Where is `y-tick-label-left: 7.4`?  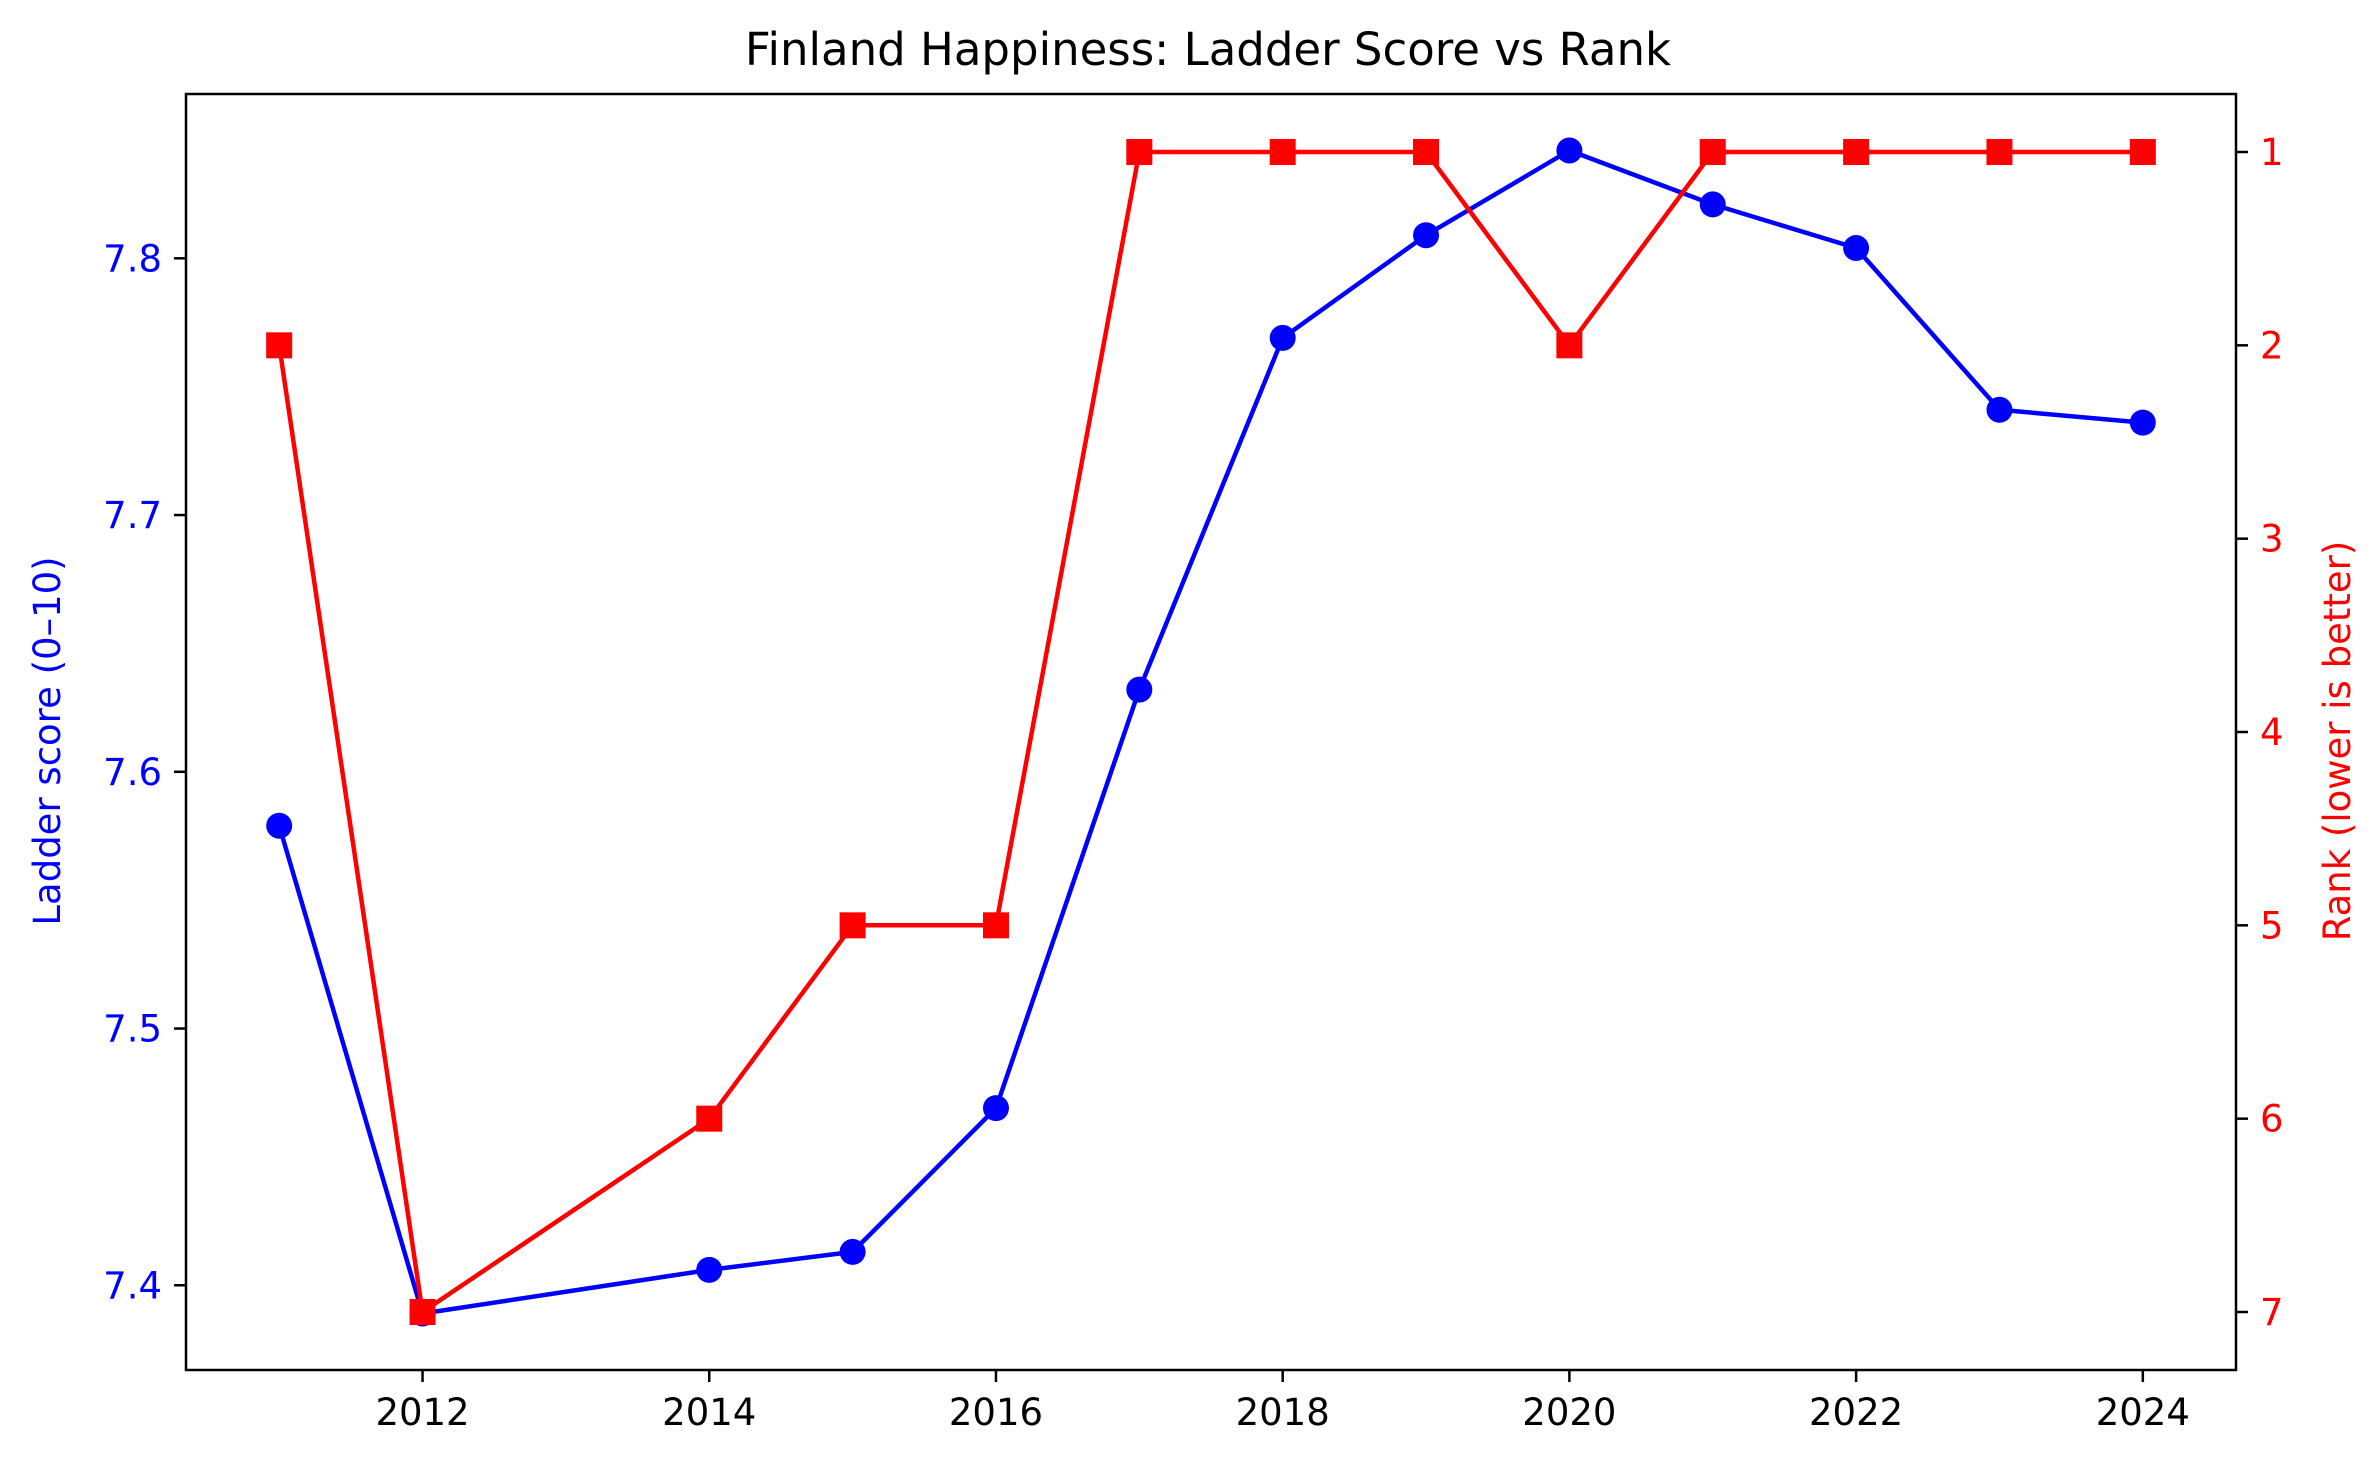 y-tick-label-left: 7.4 is located at coordinates (132, 1285).